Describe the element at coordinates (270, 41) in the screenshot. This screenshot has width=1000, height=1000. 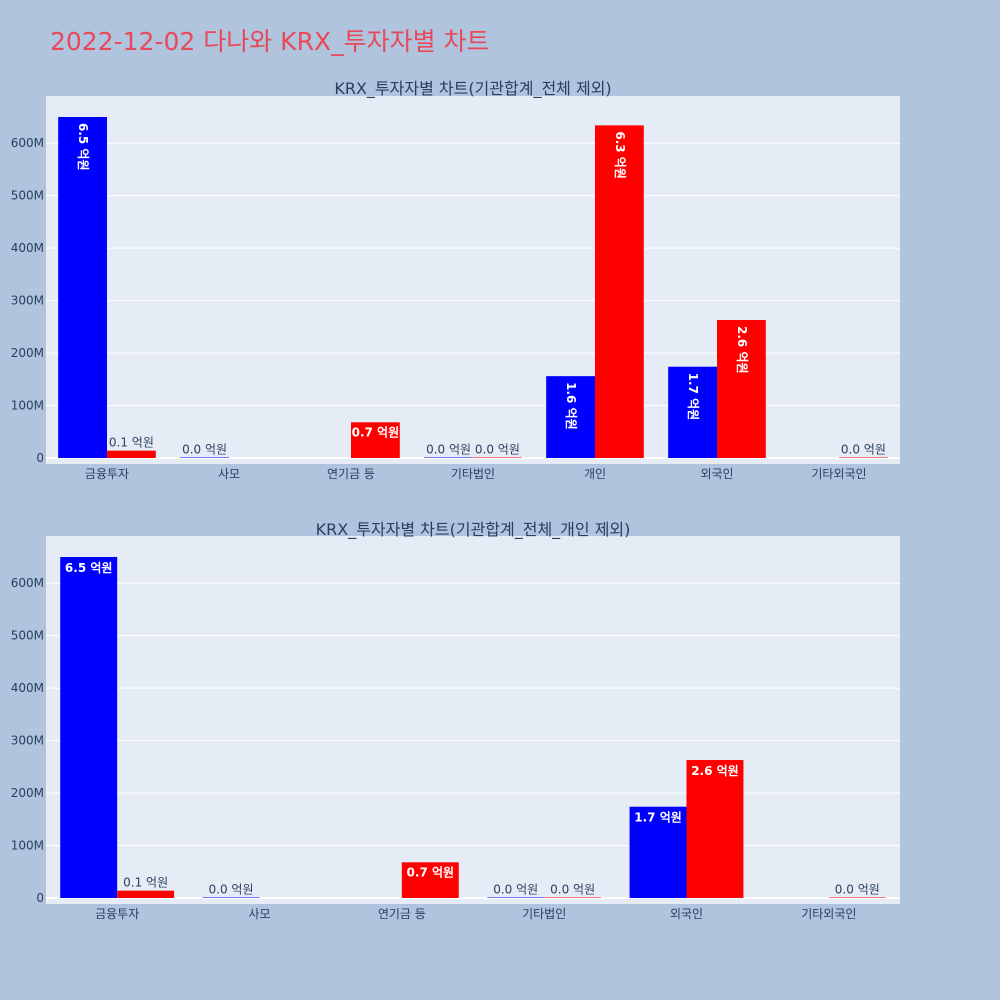
I see `page-title: 2022-12-02 다나와 KRX_투자자별 차트` at that location.